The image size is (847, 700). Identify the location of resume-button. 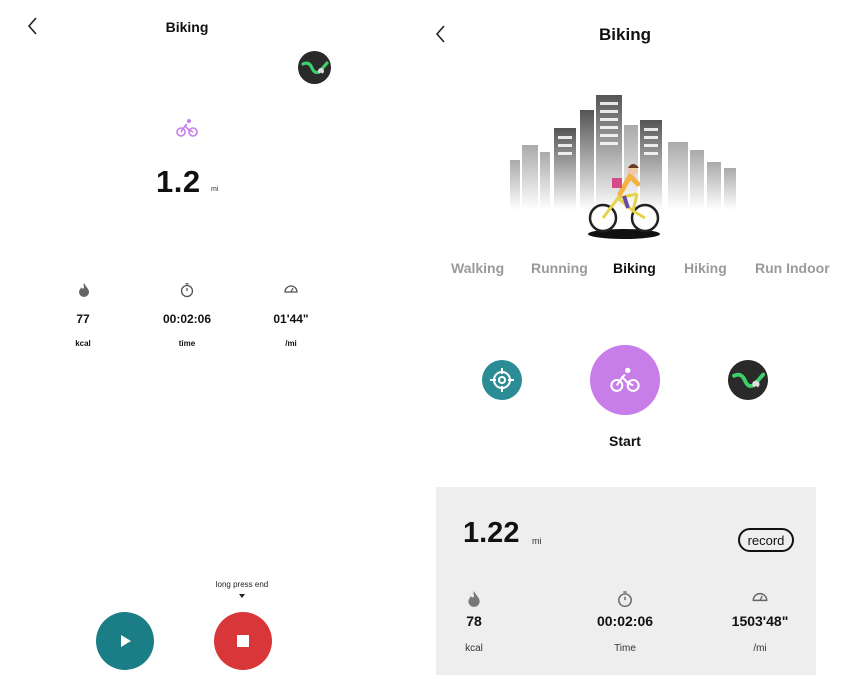
(125, 641).